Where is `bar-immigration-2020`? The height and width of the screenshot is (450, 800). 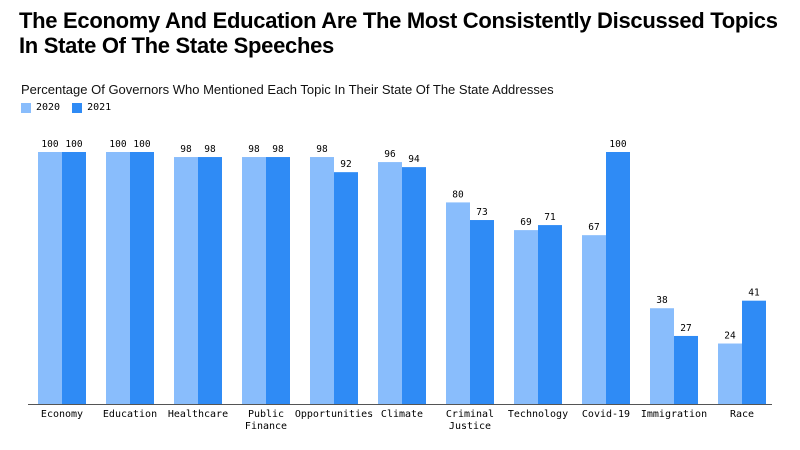 bar-immigration-2020 is located at coordinates (662, 356).